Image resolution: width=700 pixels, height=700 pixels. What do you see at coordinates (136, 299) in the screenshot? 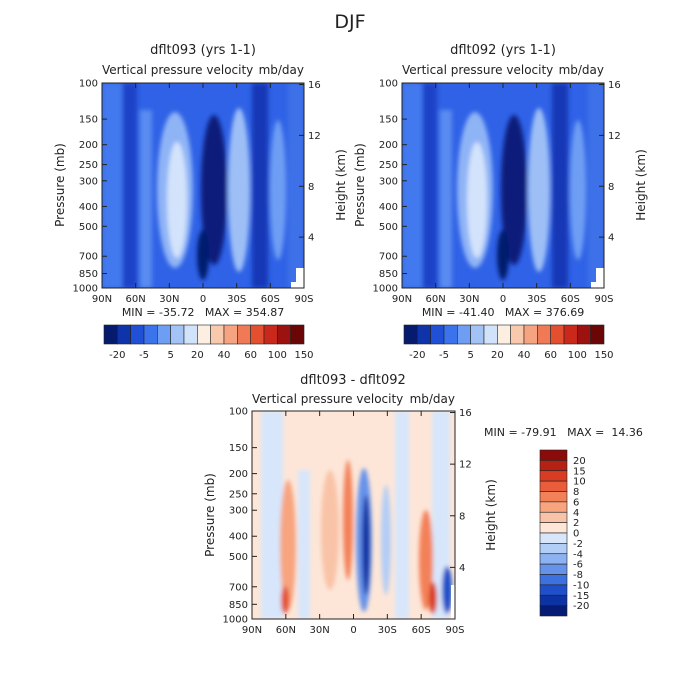
I see `panel-a-x-tick-label: 60N` at bounding box center [136, 299].